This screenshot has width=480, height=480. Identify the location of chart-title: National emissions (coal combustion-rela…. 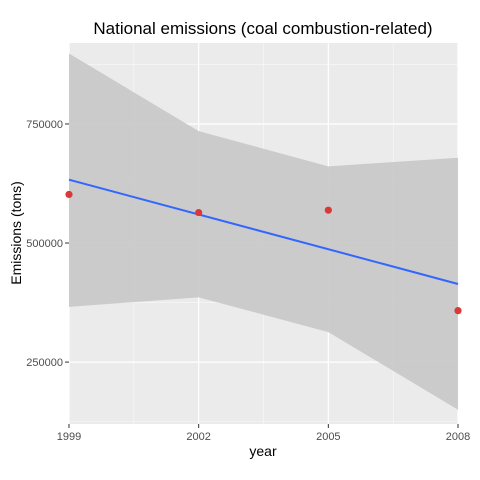
(262, 28).